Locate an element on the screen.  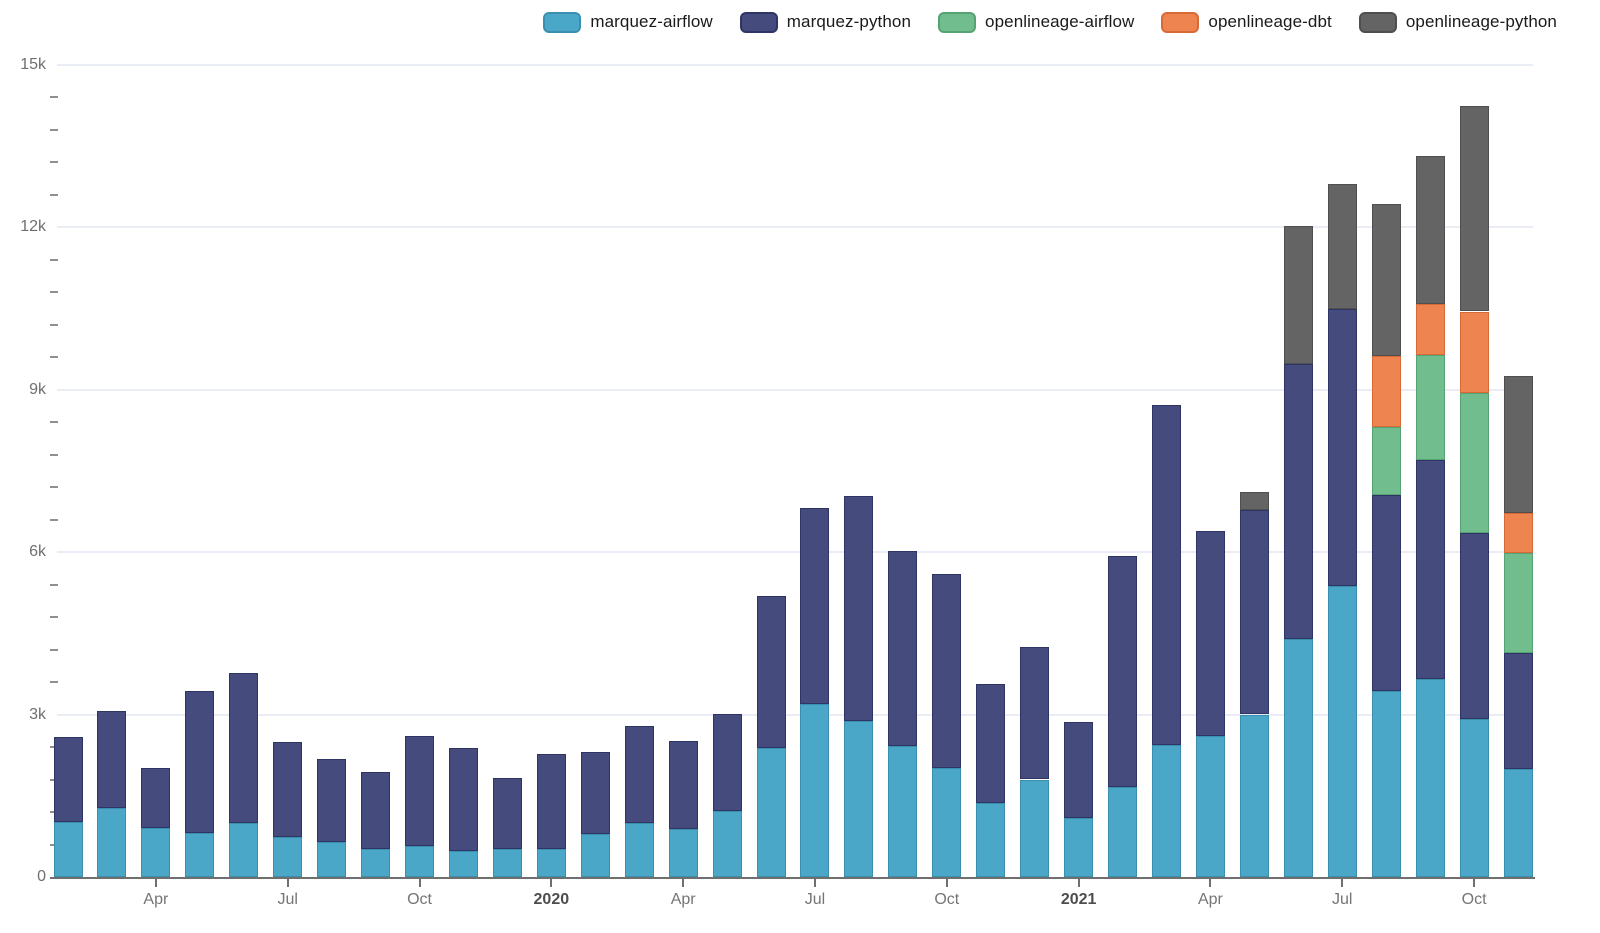
legend-item-marquez-airflow: marquez-airflow is located at coordinates (628, 22).